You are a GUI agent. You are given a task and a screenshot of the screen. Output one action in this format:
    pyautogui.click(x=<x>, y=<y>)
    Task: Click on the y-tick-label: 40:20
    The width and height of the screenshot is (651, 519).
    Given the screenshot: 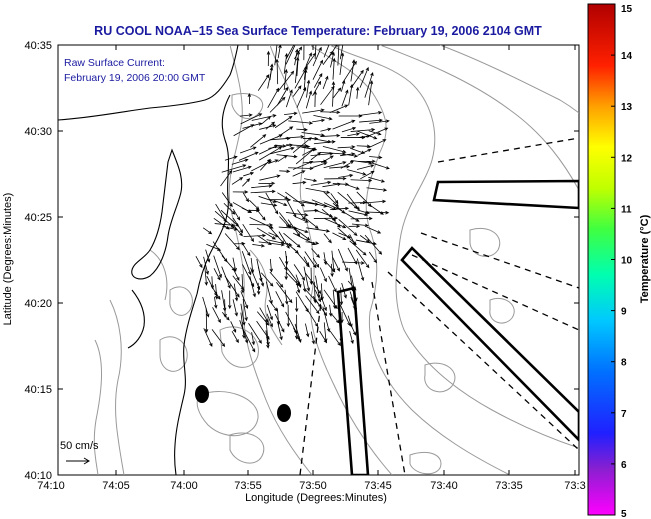 What is the action you would take?
    pyautogui.click(x=38, y=304)
    